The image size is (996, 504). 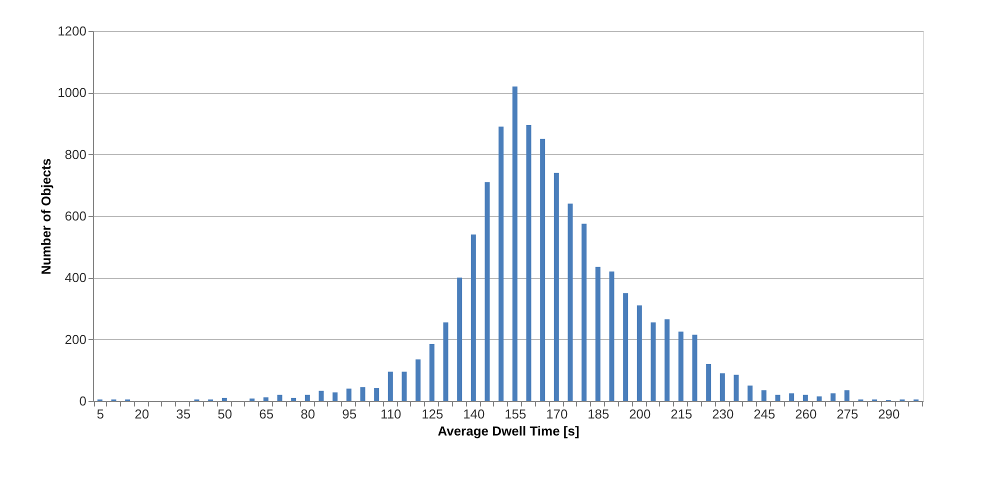 What do you see at coordinates (183, 414) in the screenshot?
I see `x-tick-label: 35` at bounding box center [183, 414].